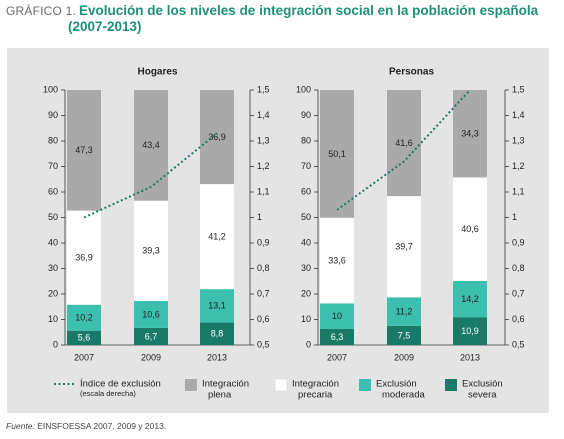 The image size is (564, 439). I want to click on personas-x-tick-label: 2013, so click(470, 357).